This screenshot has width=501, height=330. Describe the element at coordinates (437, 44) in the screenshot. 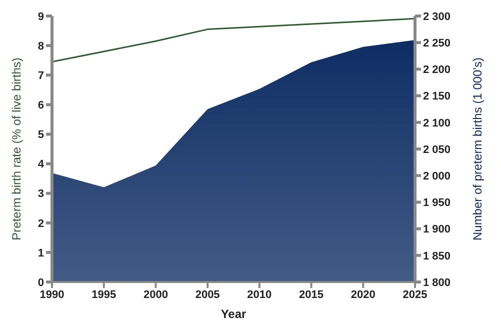

I see `y2-tick-label: 2 250` at that location.